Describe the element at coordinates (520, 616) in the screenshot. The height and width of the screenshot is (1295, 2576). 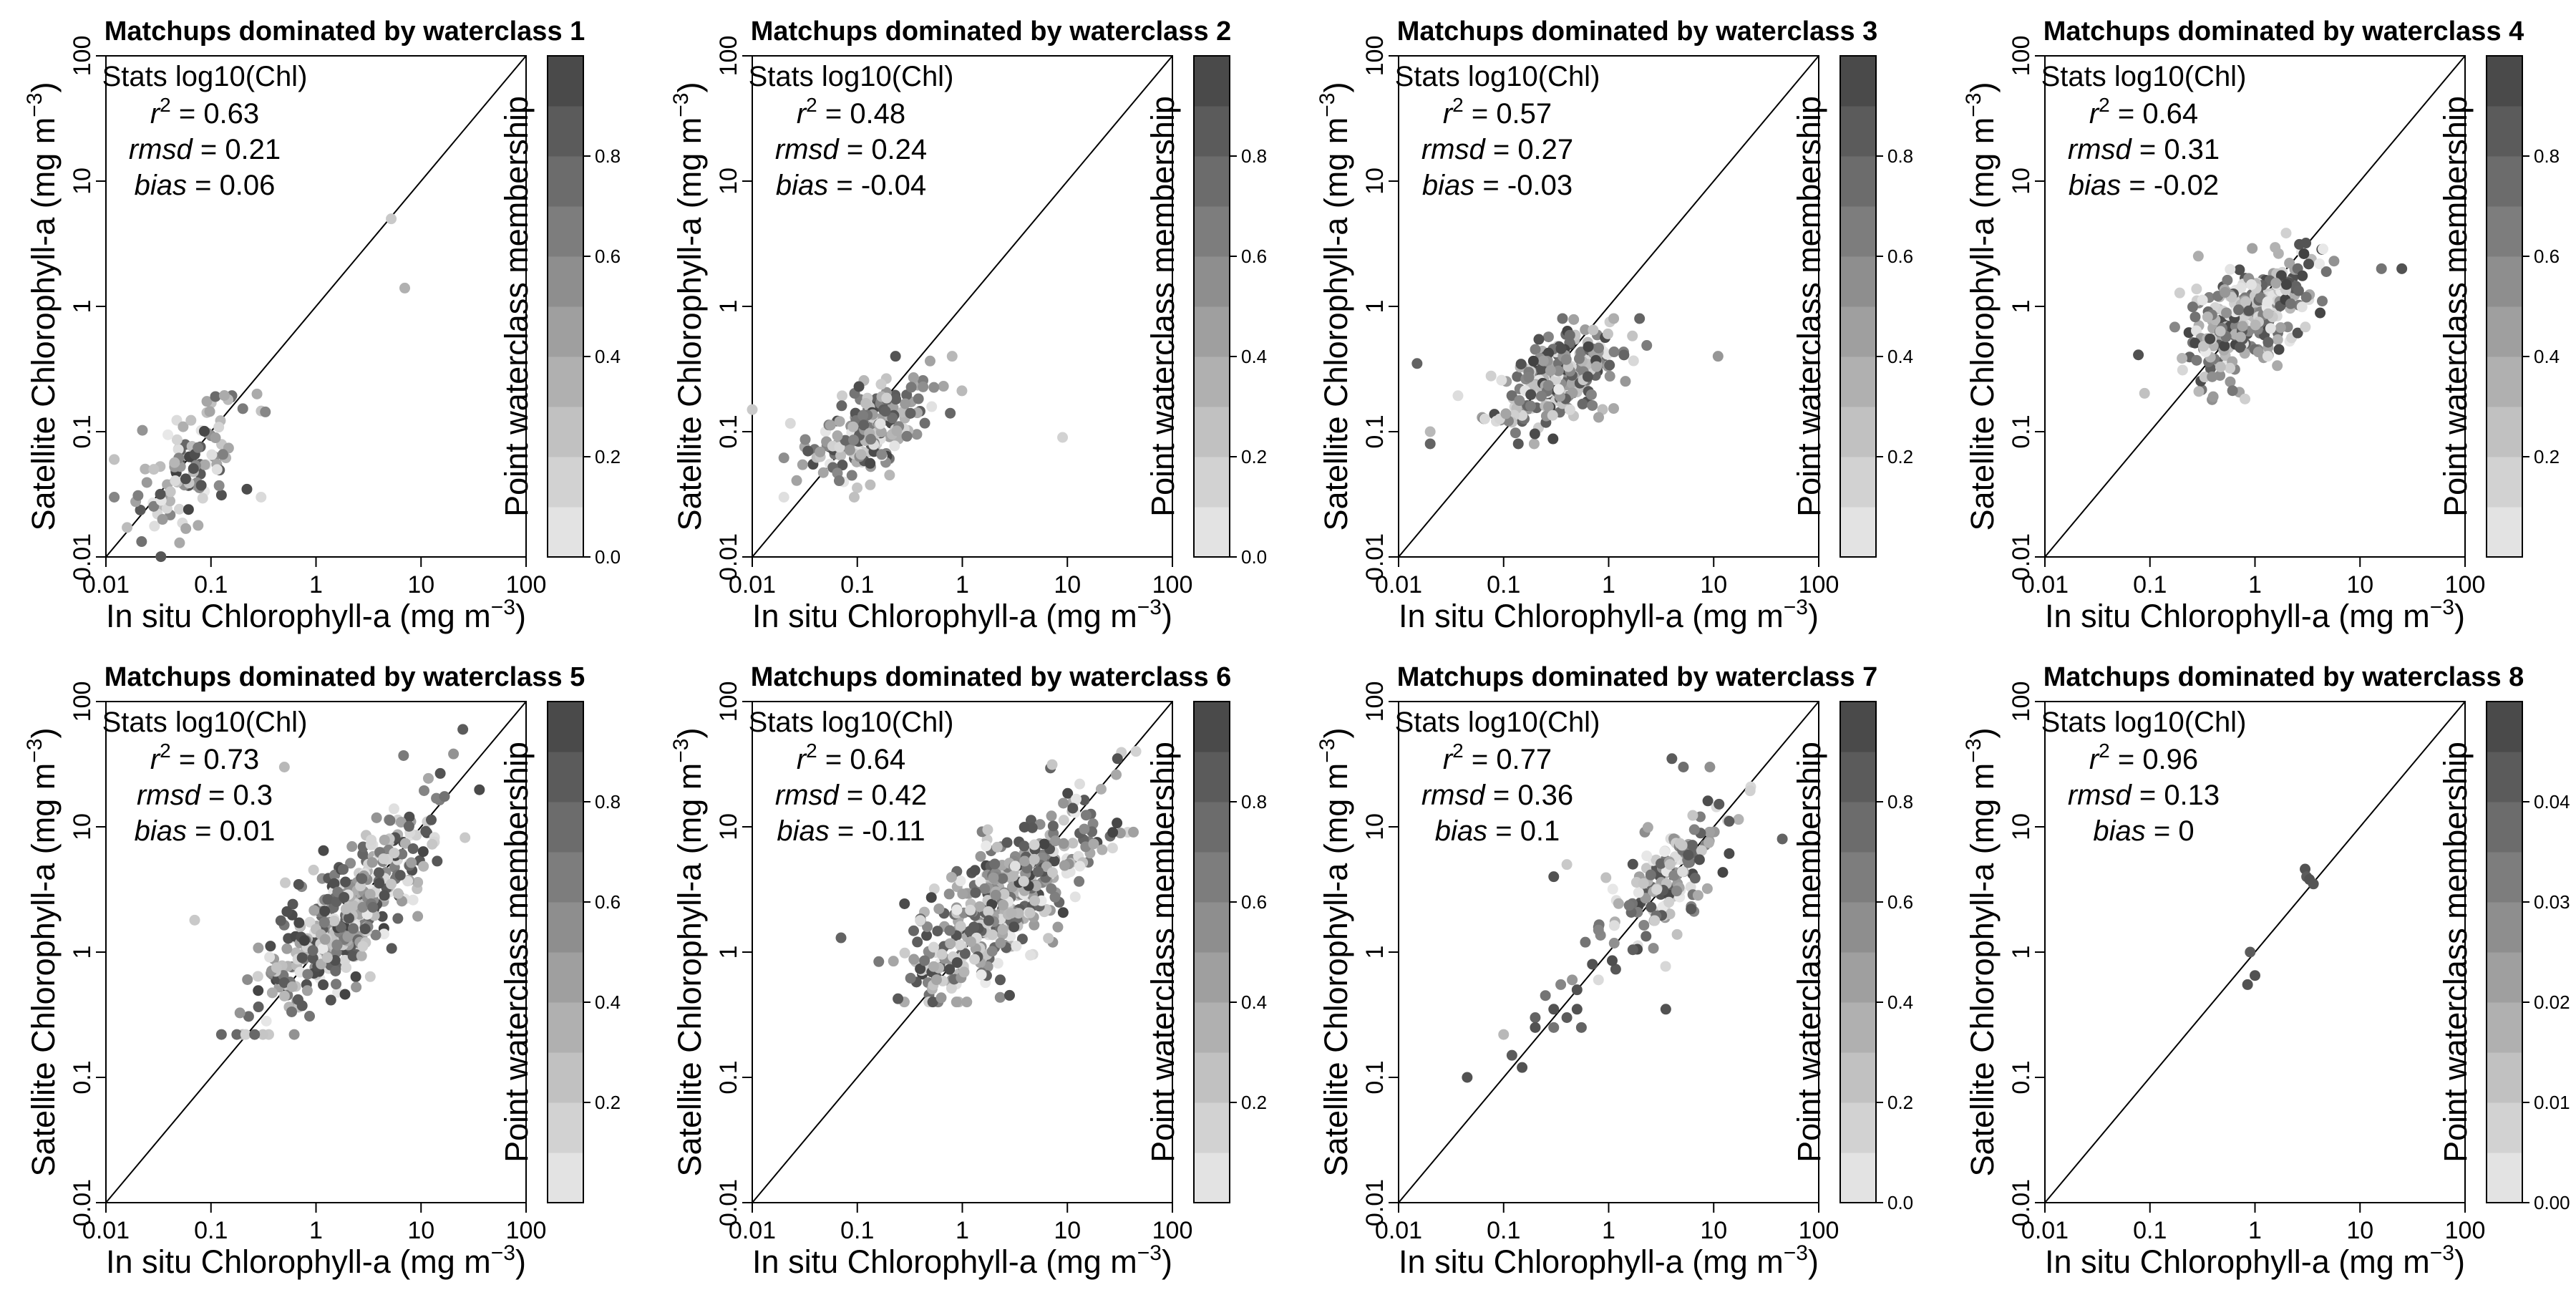
I see `x-axis-unit-close: )` at that location.